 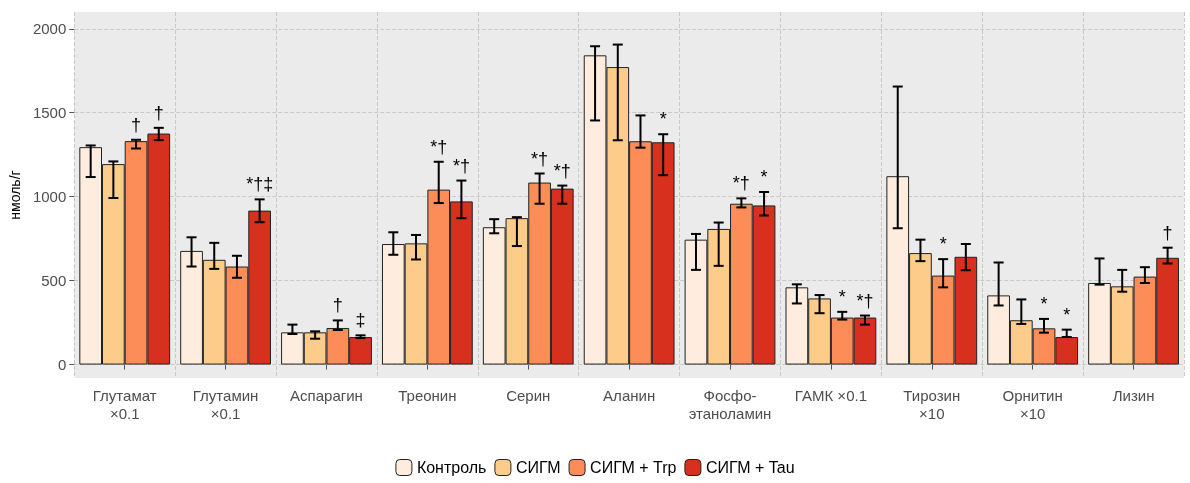 What do you see at coordinates (49, 29) in the screenshot?
I see `y-tick-label: 2000` at bounding box center [49, 29].